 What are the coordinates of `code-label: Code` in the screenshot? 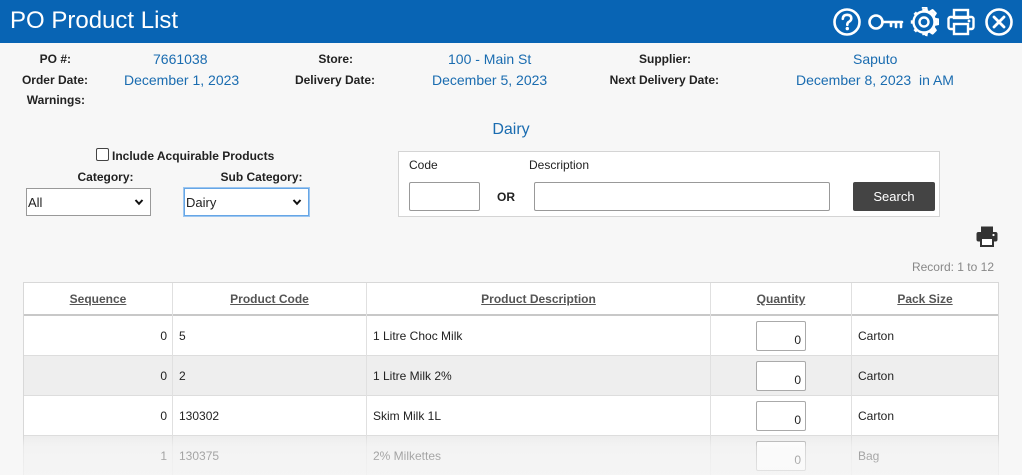 It's located at (423, 165).